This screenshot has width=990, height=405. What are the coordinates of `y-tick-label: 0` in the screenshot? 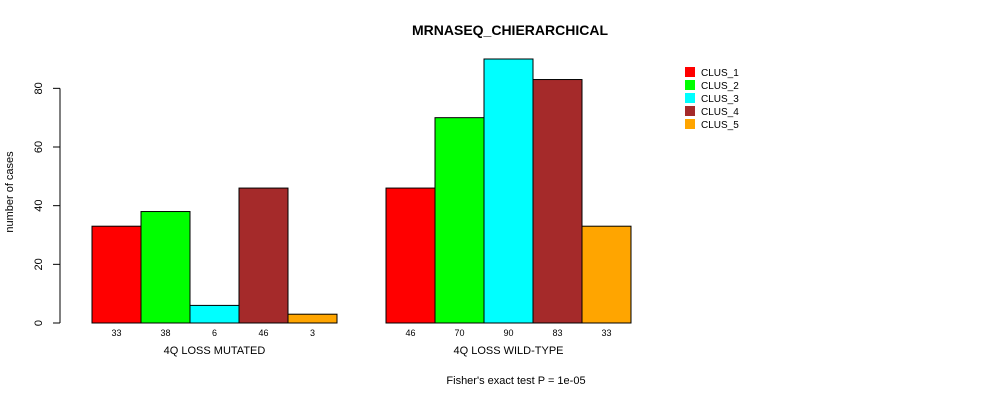 It's located at (39, 323).